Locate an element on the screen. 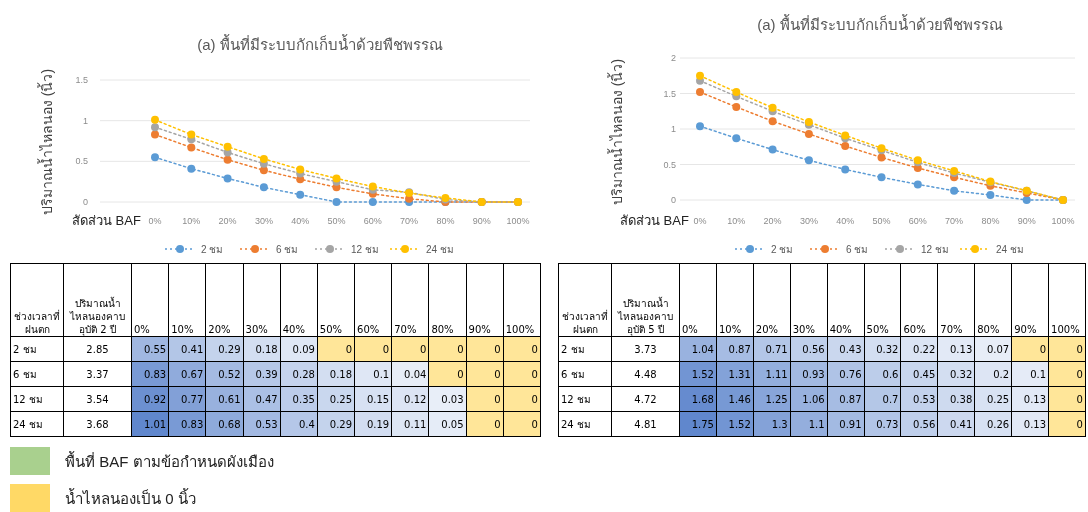  x-tick-label: 80% is located at coordinates (445, 221).